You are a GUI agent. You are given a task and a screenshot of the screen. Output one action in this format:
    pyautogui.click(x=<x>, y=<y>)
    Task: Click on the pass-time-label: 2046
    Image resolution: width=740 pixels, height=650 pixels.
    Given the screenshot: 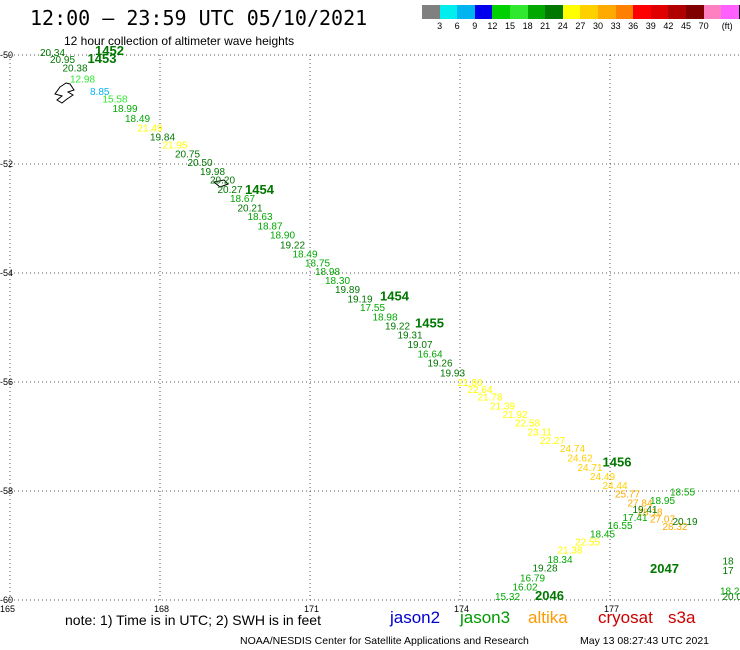 What is the action you would take?
    pyautogui.click(x=549, y=595)
    